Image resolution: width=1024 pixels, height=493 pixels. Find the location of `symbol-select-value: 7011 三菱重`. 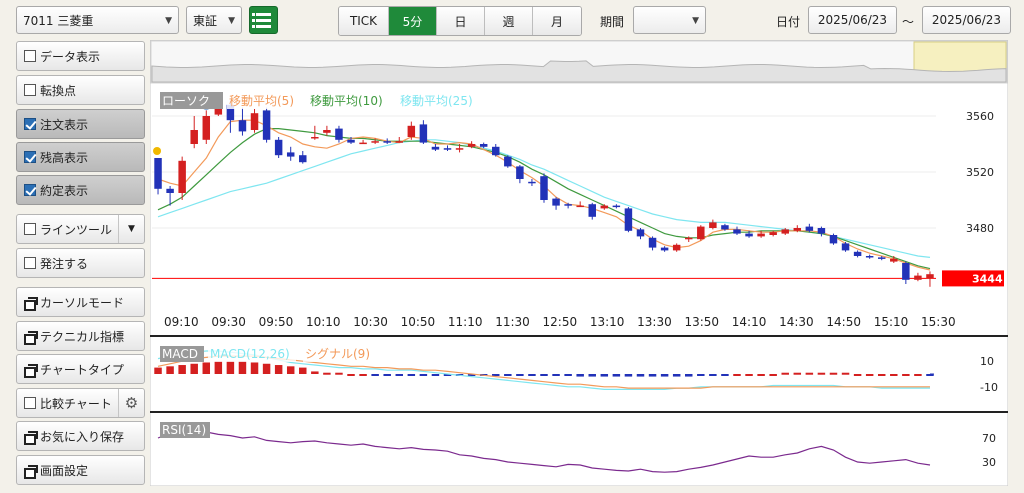

symbol-select-value: 7011 三菱重 is located at coordinates (58, 20).